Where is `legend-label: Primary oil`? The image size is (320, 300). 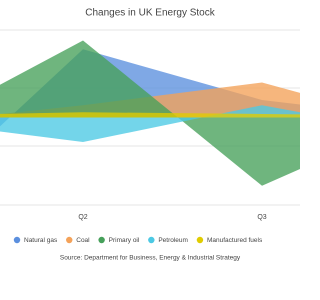 legend-label: Primary oil is located at coordinates (124, 240).